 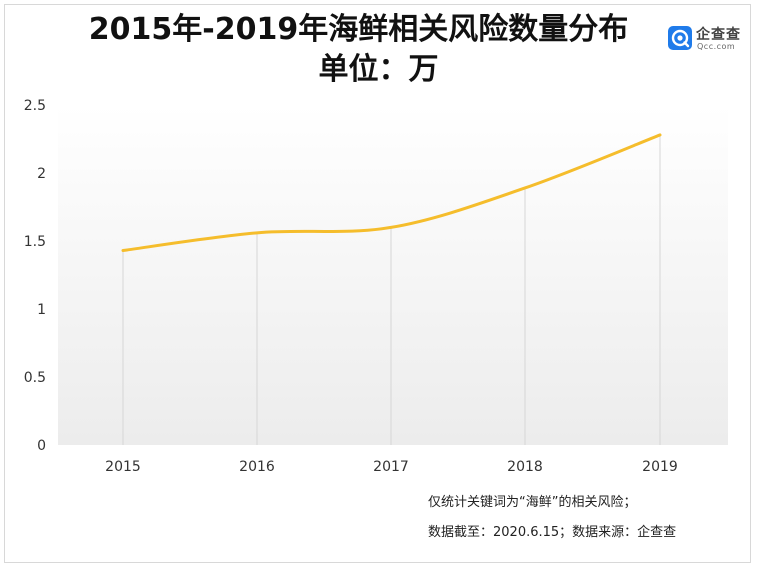 I want to click on y-tick-label: 2, so click(x=41, y=174).